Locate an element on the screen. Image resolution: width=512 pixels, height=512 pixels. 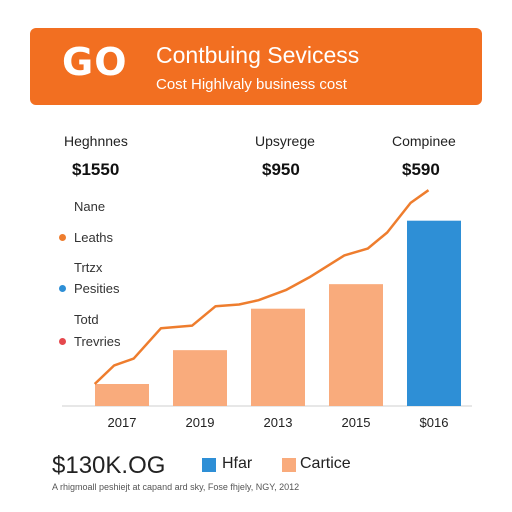
total-value: $130K.OG is located at coordinates (109, 465).